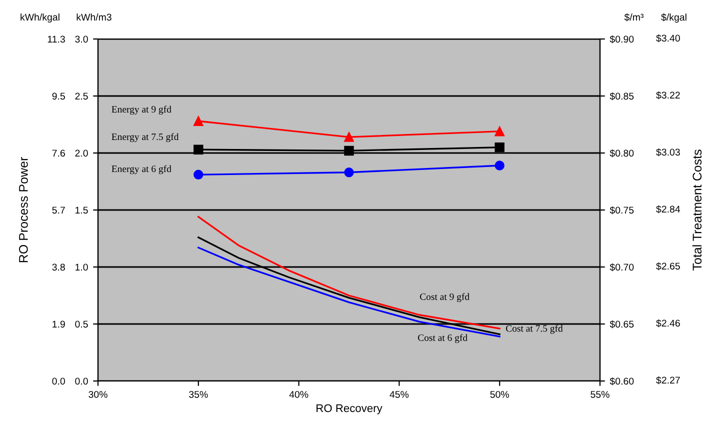  What do you see at coordinates (81, 39) in the screenshot?
I see `y-tick-label: 3.0` at bounding box center [81, 39].